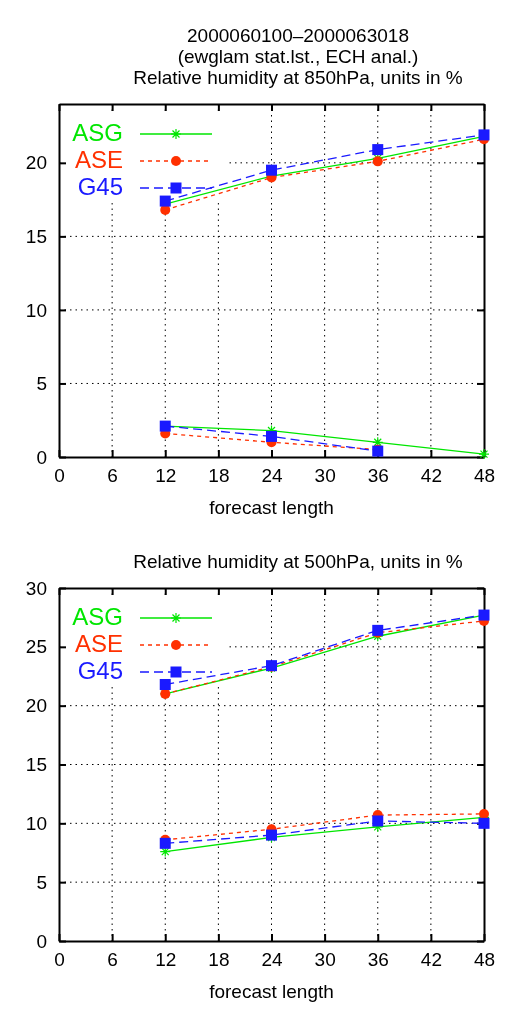  I want to click on y-tick-label: 30, so click(36, 588).